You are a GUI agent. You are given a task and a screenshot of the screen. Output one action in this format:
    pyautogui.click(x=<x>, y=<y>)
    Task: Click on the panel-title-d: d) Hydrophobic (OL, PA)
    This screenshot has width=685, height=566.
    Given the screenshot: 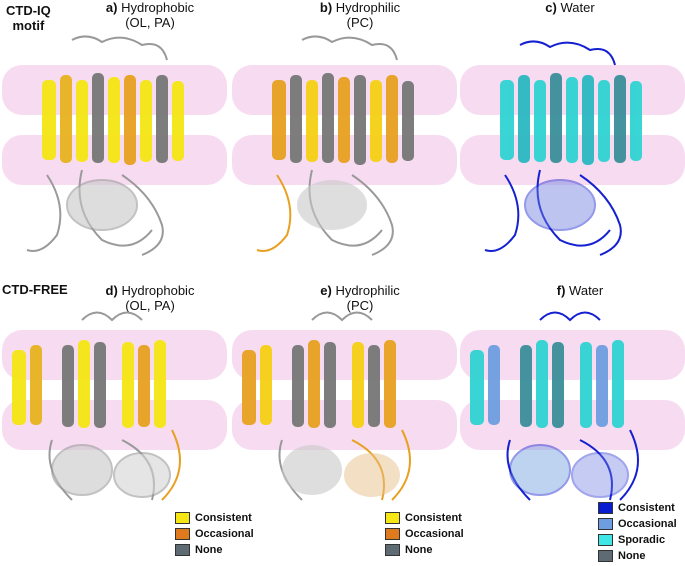 What is the action you would take?
    pyautogui.click(x=150, y=298)
    